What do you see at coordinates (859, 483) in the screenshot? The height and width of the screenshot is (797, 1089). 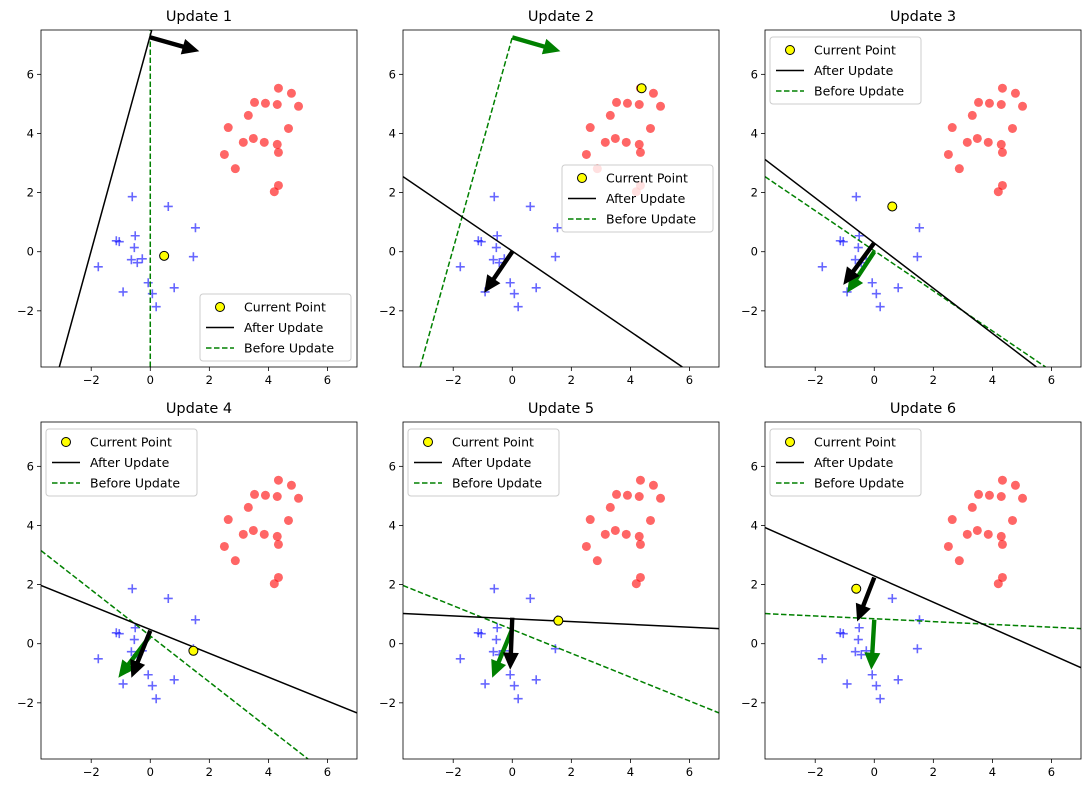 I see `legend-before-update: Before Update` at bounding box center [859, 483].